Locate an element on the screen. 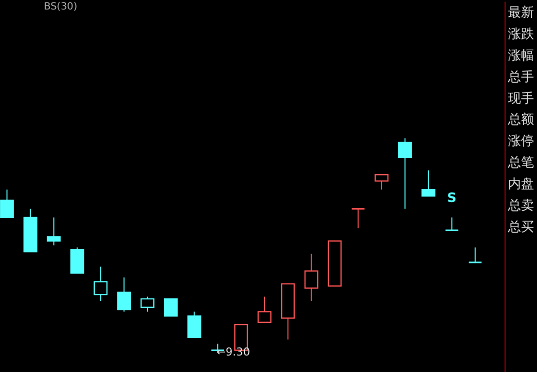  text: 总手 is located at coordinates (520, 77).